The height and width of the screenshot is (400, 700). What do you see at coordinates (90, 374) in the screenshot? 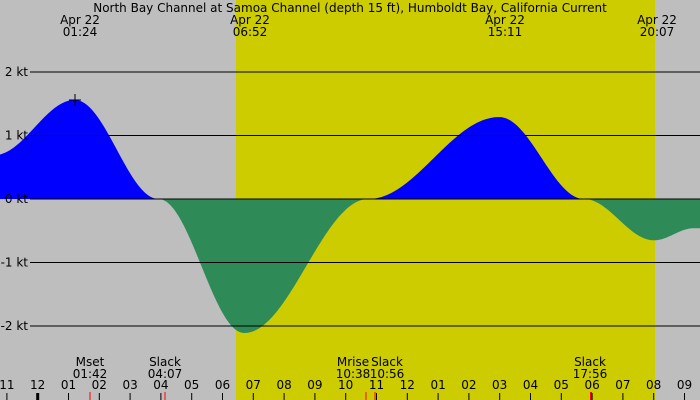
I see `event-time: 01:42` at bounding box center [90, 374].